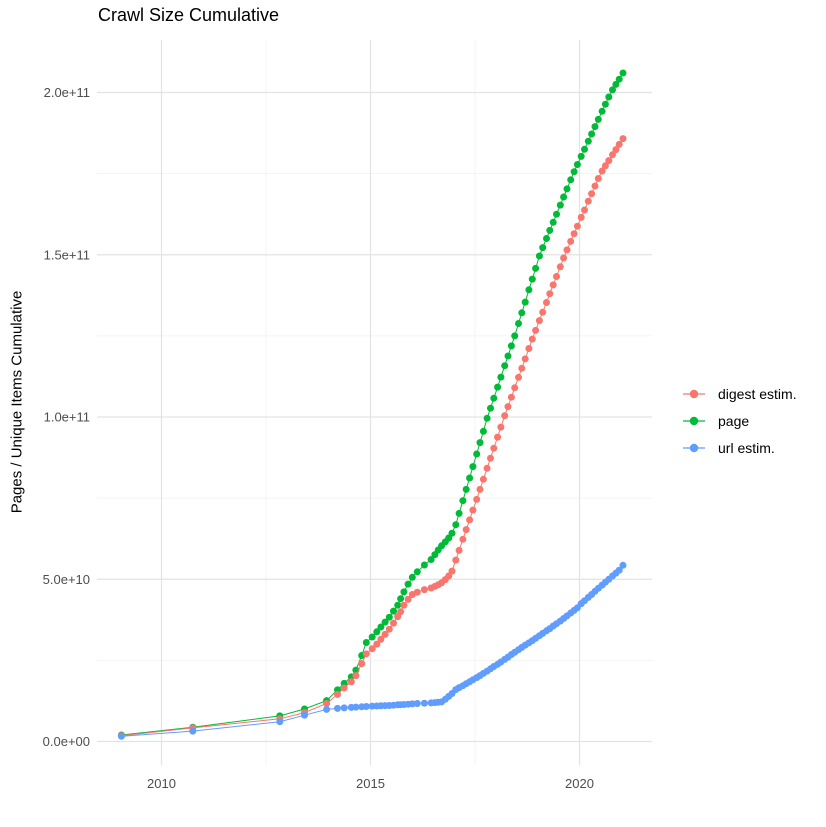 The height and width of the screenshot is (827, 826). I want to click on legend-item: digest estim., so click(739, 393).